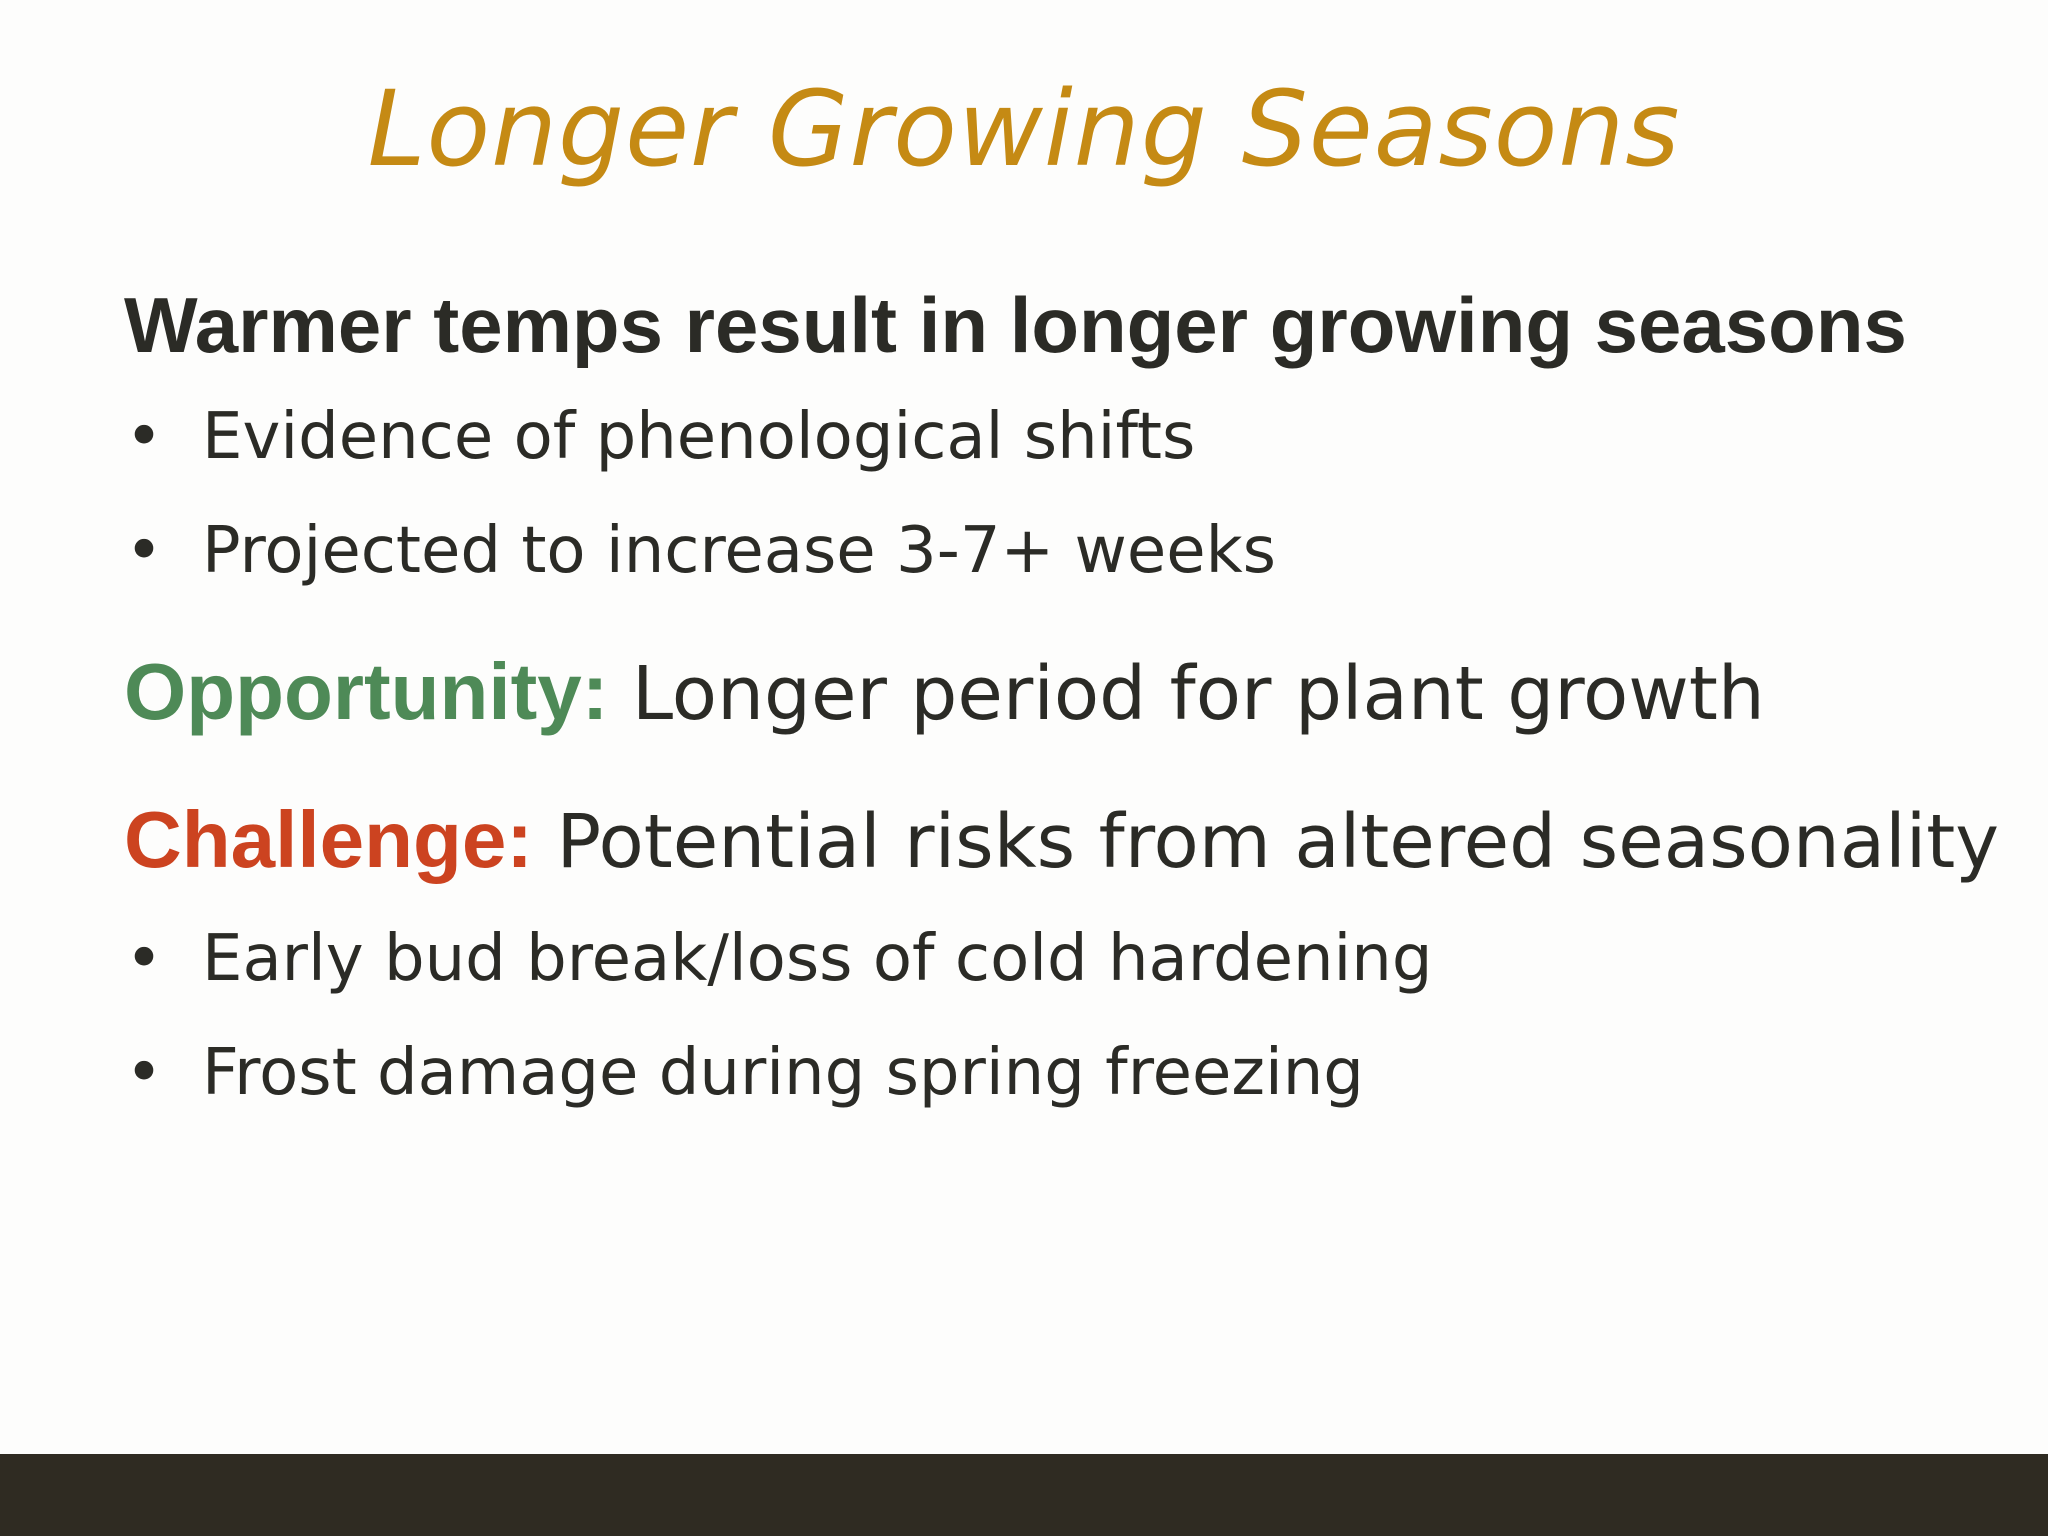 This screenshot has height=1536, width=2048. What do you see at coordinates (817, 959) in the screenshot?
I see `bullet-text: Early bud break/loss of cold hardening` at bounding box center [817, 959].